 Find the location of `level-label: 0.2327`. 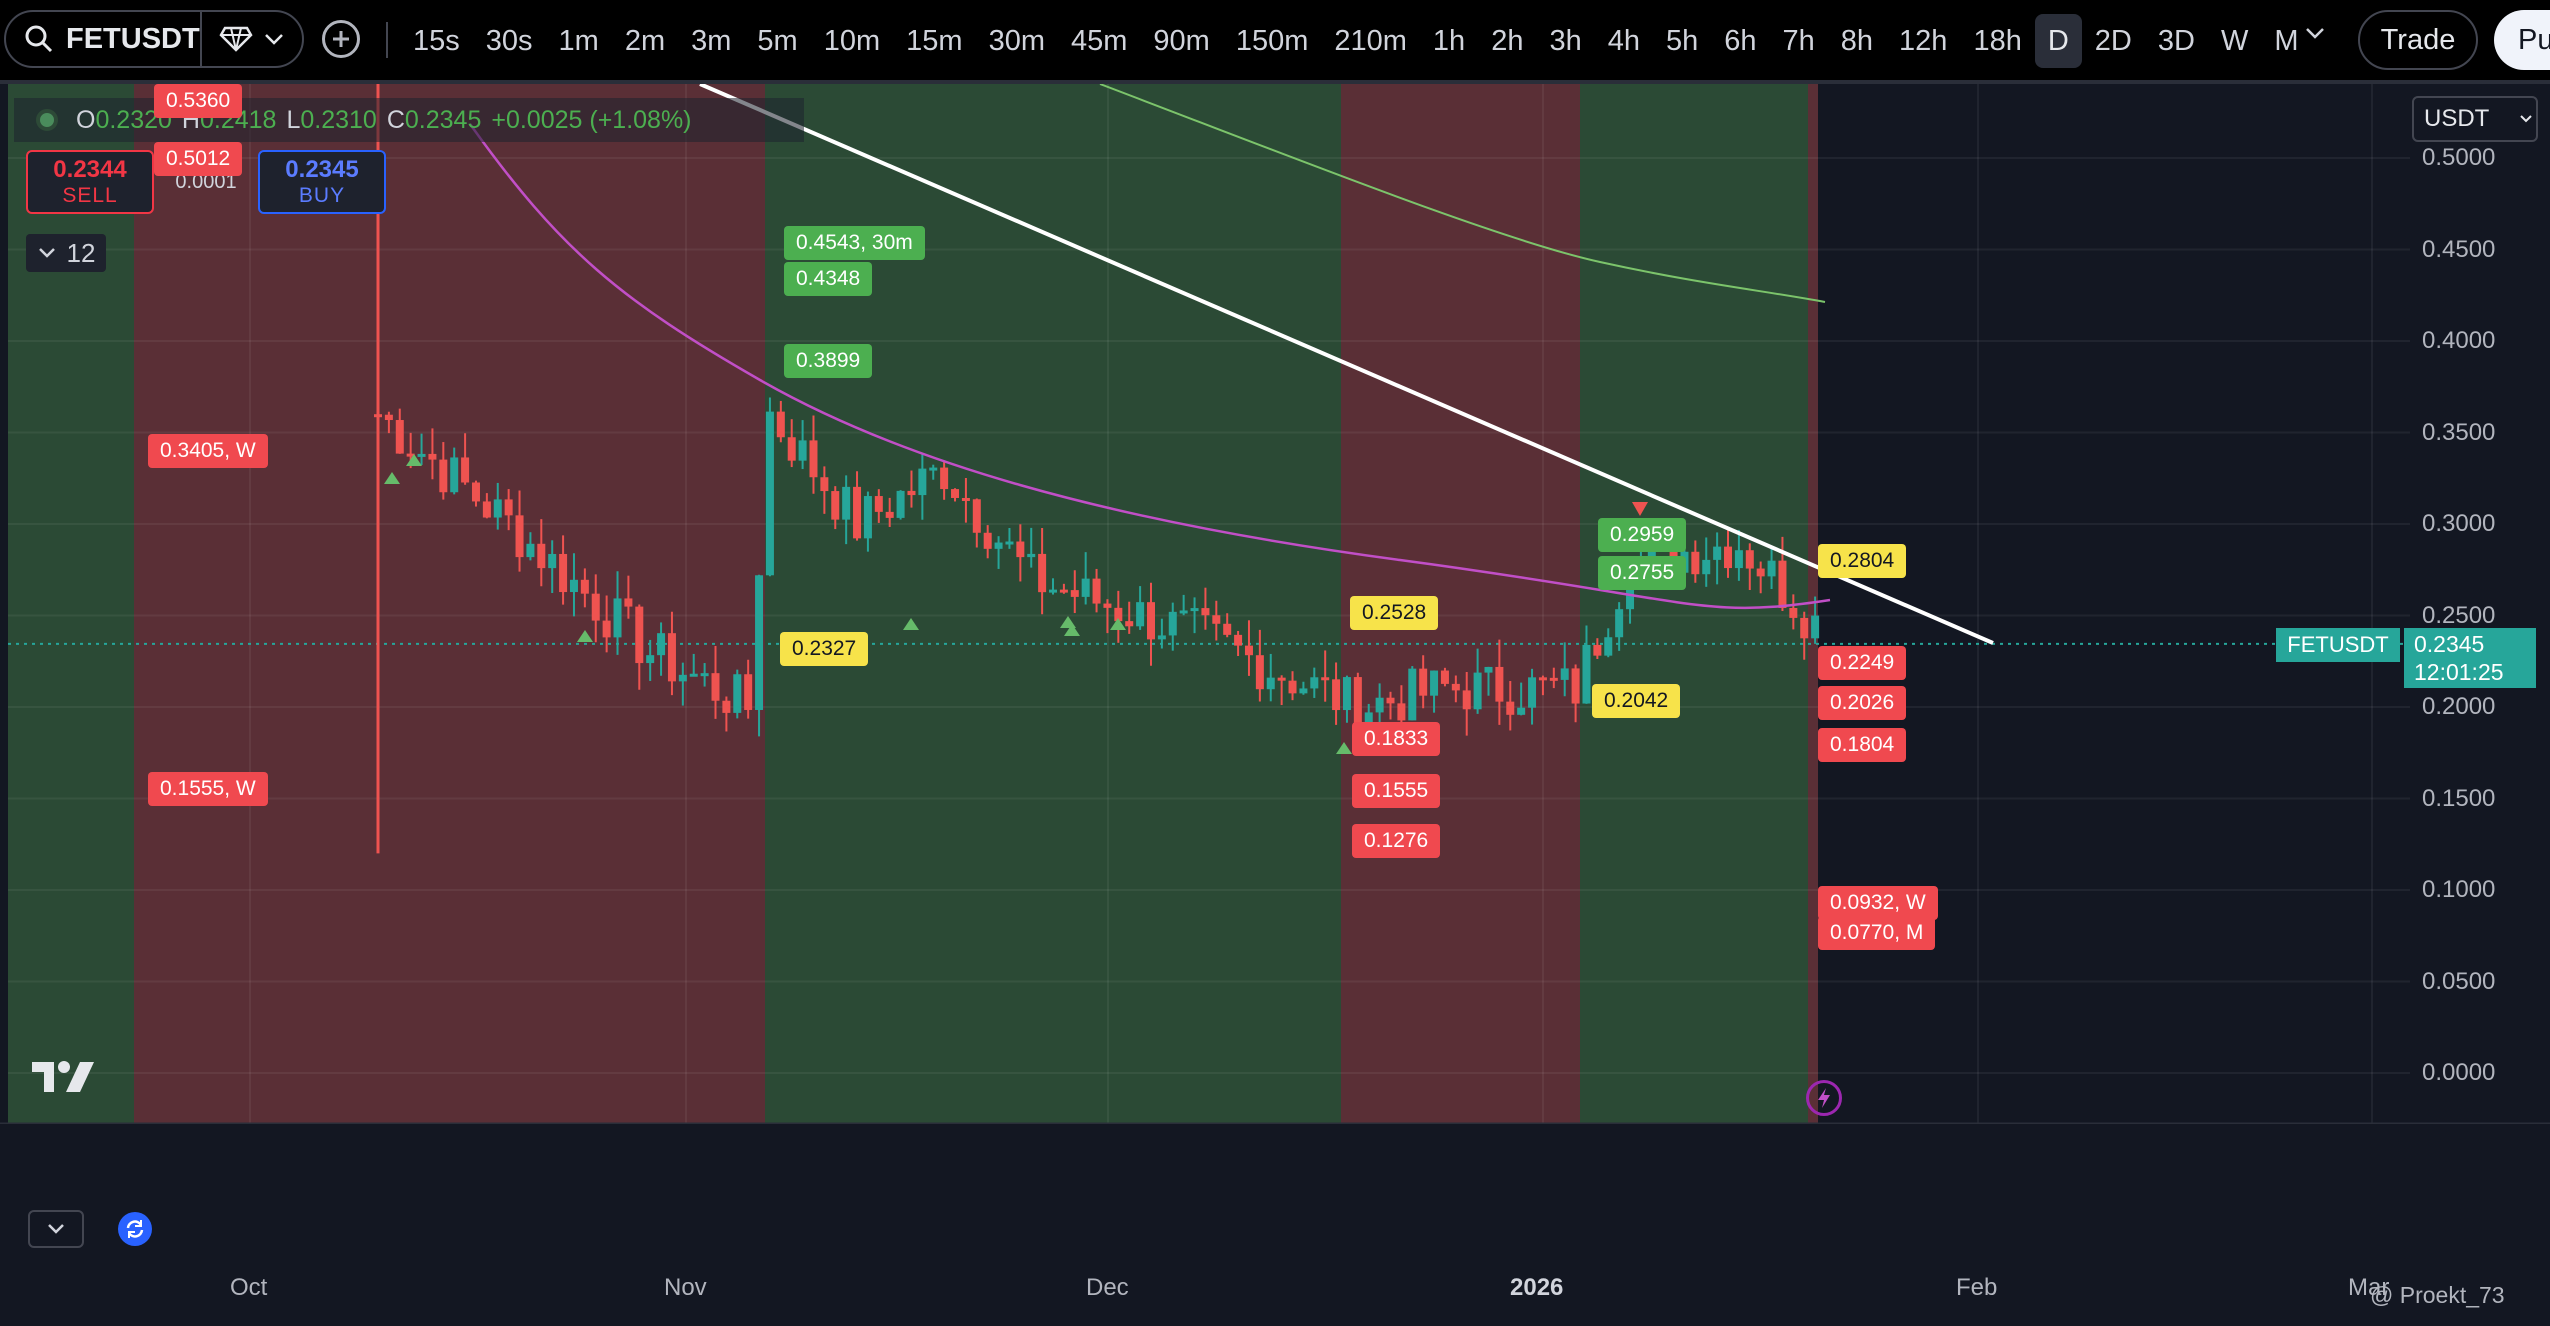

level-label: 0.2327 is located at coordinates (824, 649).